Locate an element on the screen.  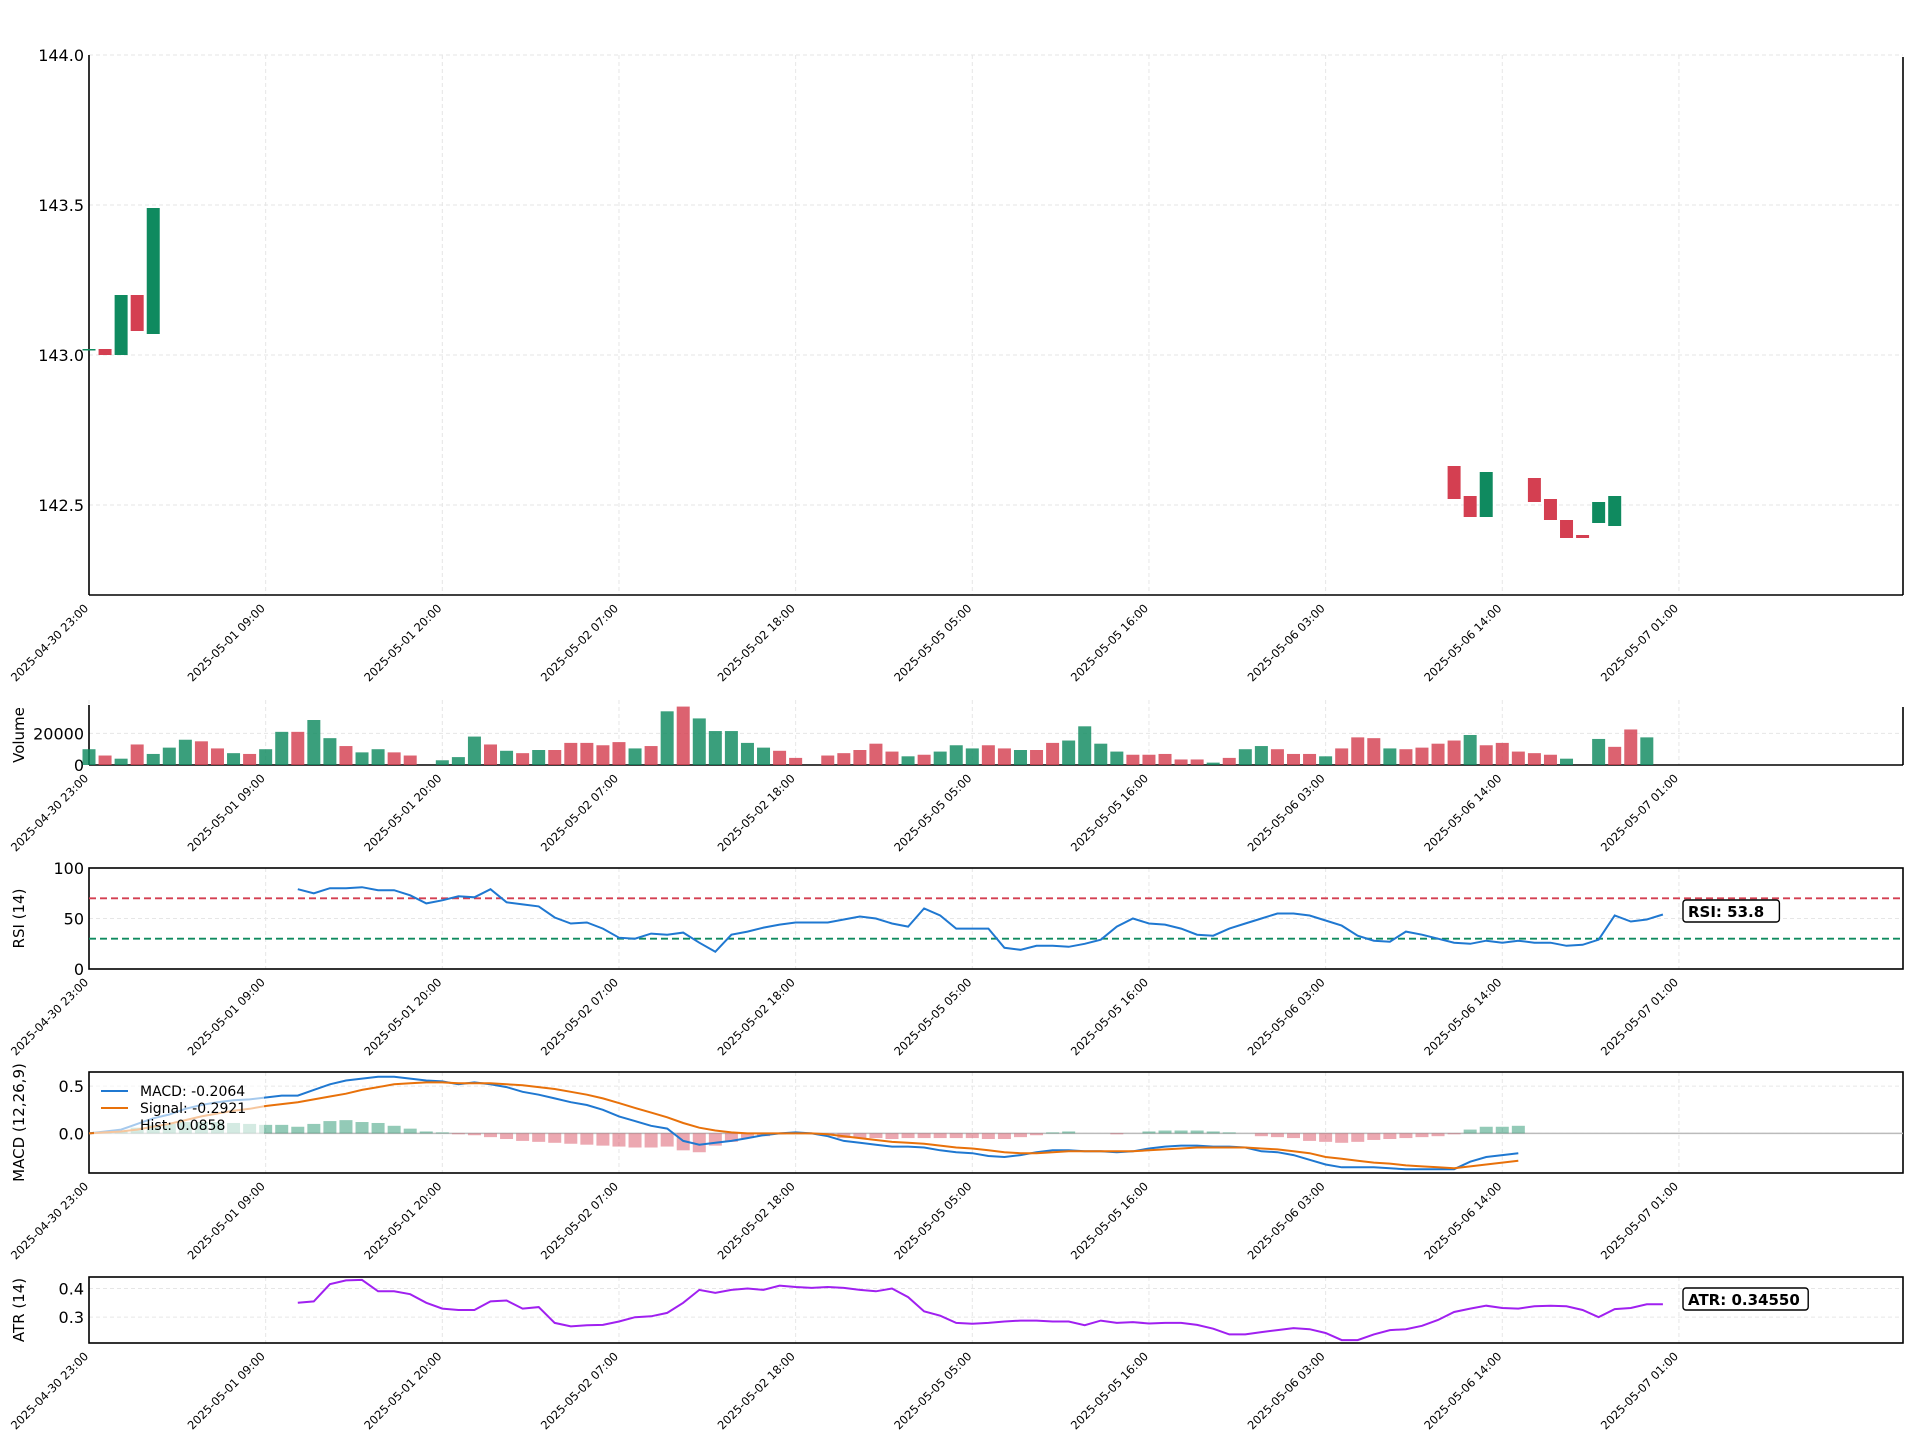
plot-frame is located at coordinates (996, 1122).